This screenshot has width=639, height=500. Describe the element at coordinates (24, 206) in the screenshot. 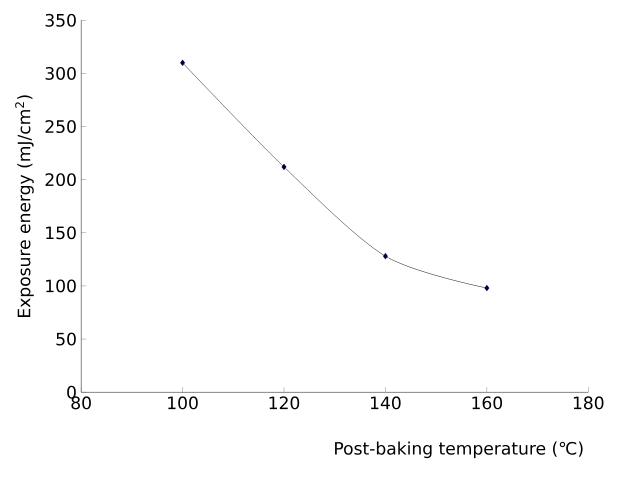

I see `y-axis-title: Exposure energy (mJ/cm$^{2}$)` at that location.